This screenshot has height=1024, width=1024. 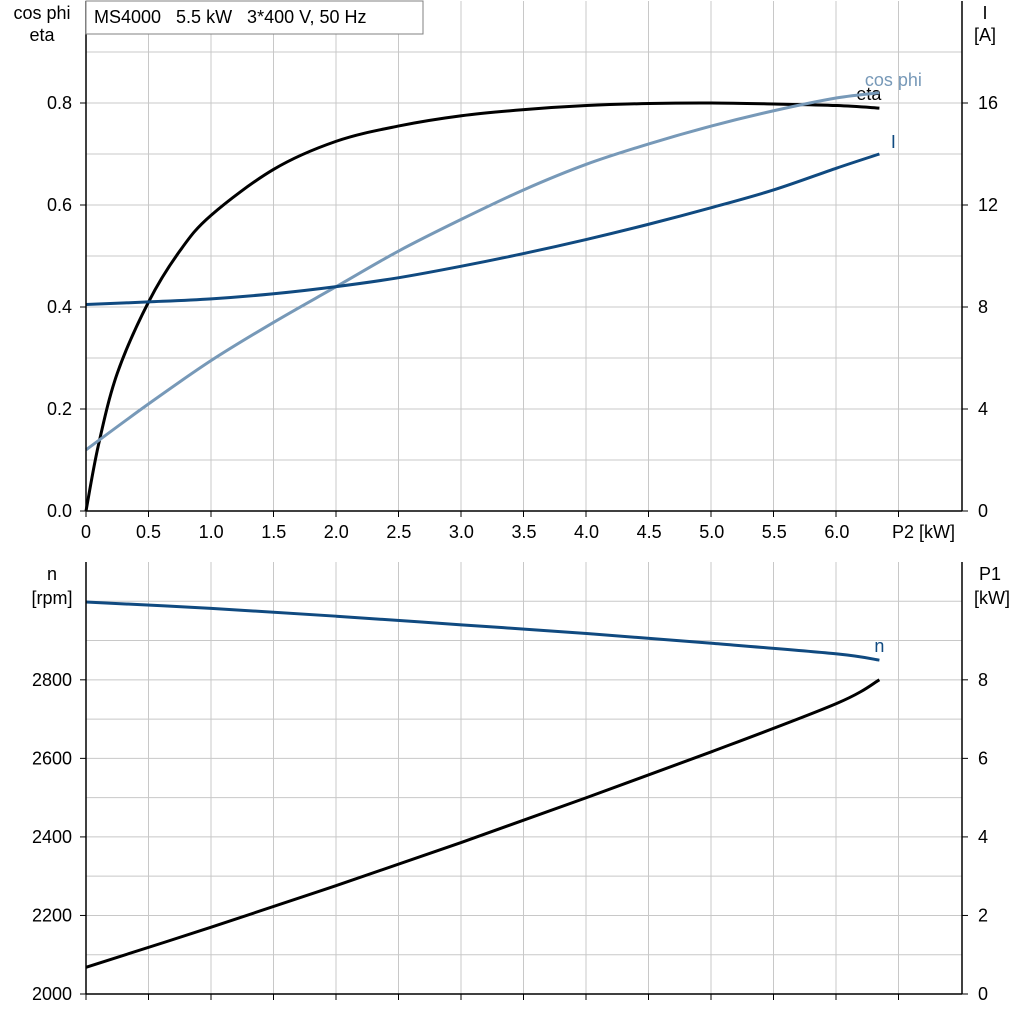 I want to click on bottom-left-tick-label: 2800, so click(x=52, y=680).